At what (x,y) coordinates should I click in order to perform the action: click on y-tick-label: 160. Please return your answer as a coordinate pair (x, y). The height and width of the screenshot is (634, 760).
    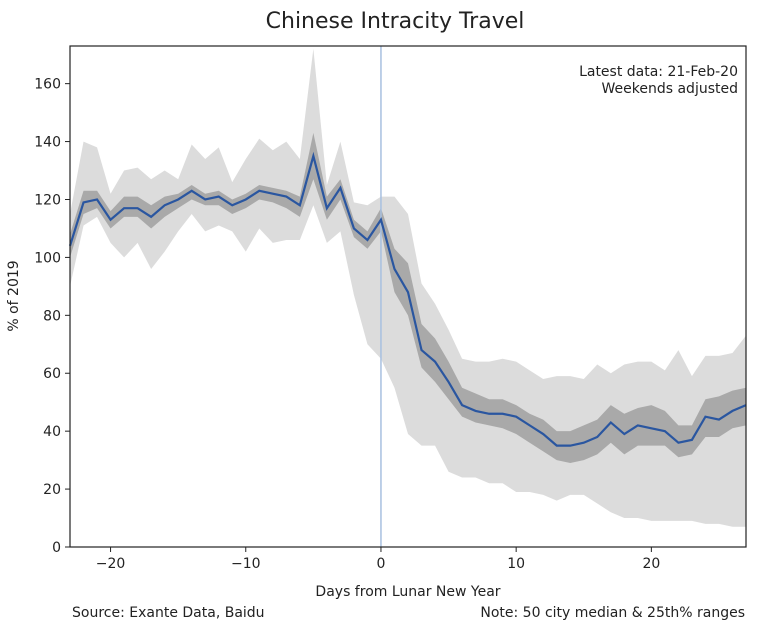
    Looking at the image, I should click on (47, 85).